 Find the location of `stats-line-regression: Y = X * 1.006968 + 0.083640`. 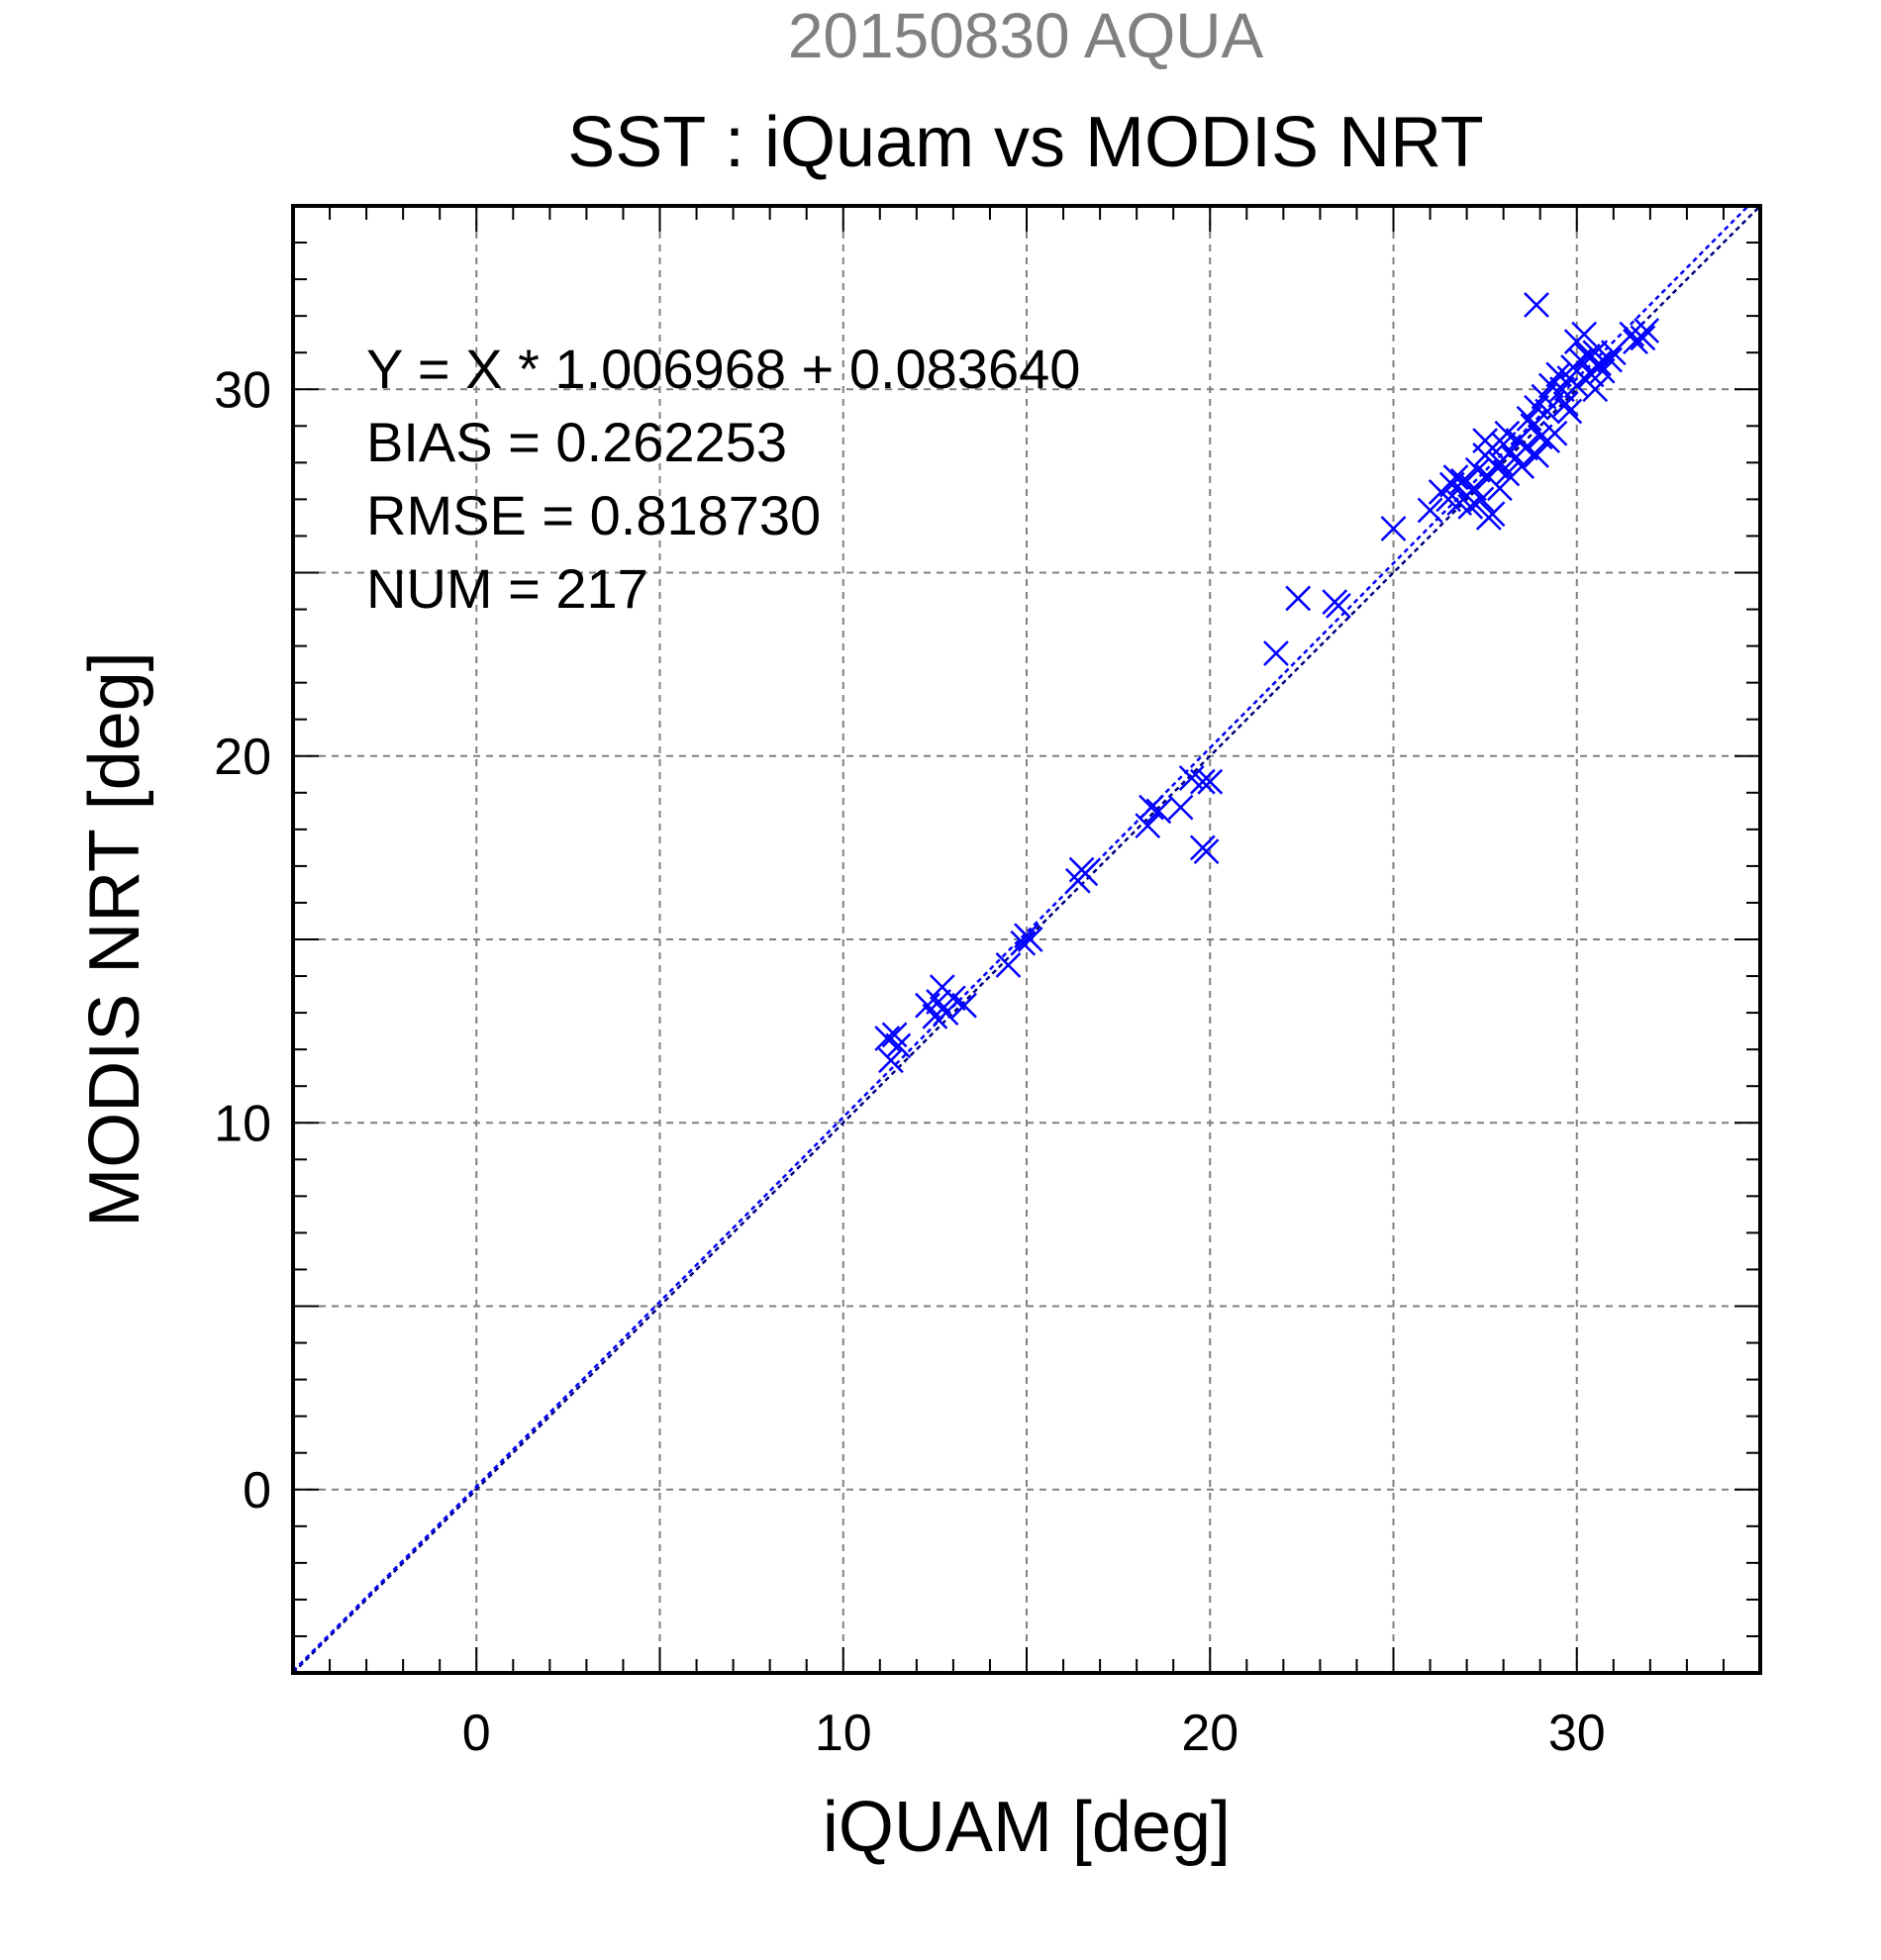

stats-line-regression: Y = X * 1.006968 + 0.083640 is located at coordinates (723, 369).